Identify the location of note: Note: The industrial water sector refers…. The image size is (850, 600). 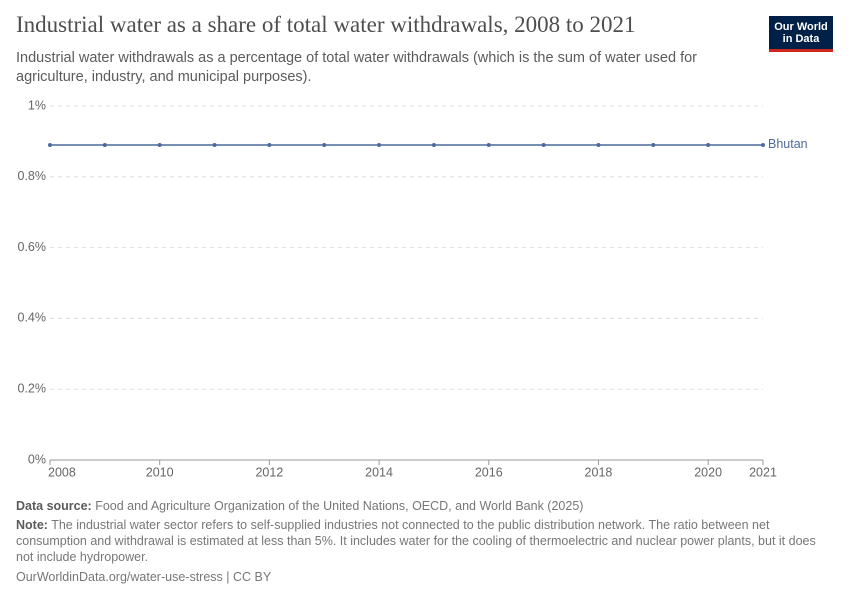
(416, 541).